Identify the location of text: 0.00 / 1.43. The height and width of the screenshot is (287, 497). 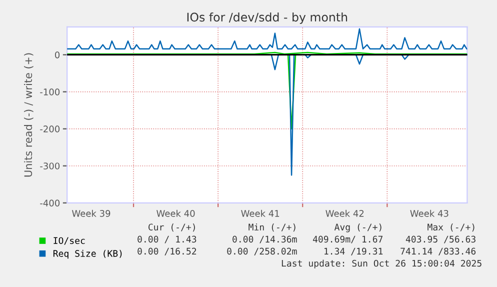
(167, 240).